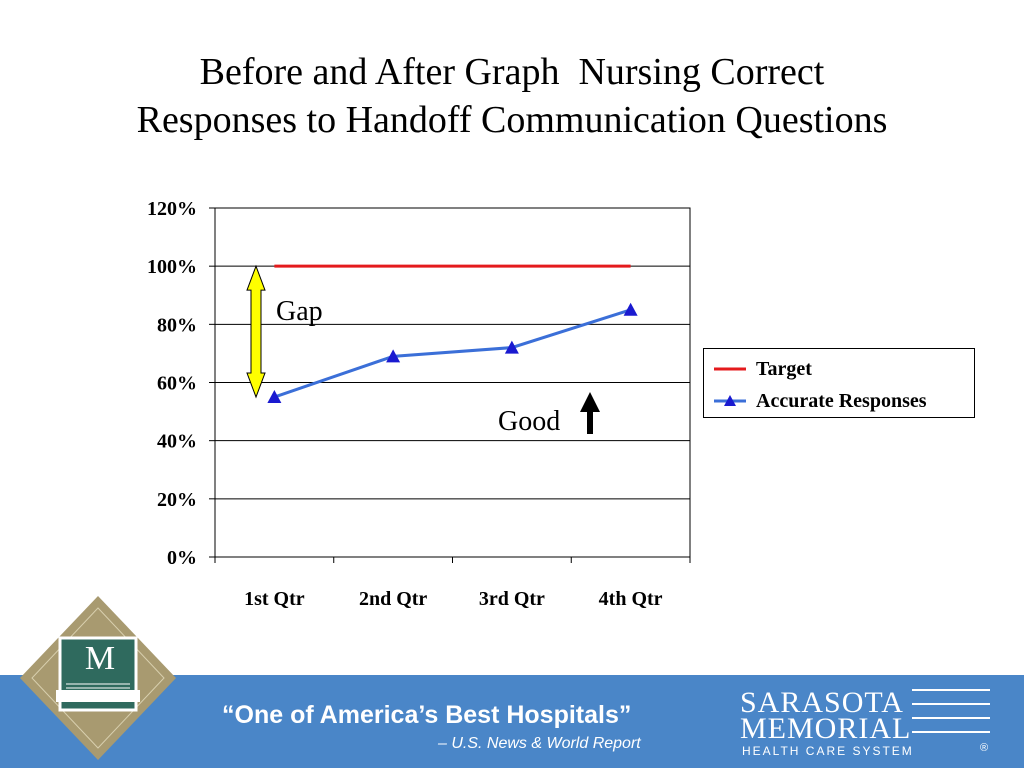  What do you see at coordinates (529, 421) in the screenshot?
I see `good-annotation-label: Good` at bounding box center [529, 421].